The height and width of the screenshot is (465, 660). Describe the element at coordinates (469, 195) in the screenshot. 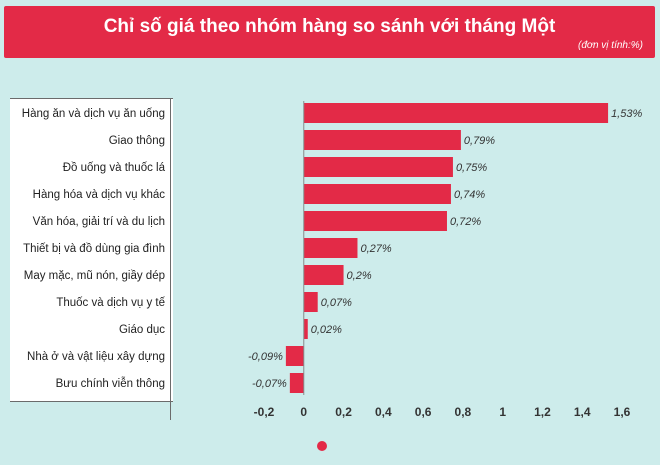

I see `value-label: 0,74%` at that location.